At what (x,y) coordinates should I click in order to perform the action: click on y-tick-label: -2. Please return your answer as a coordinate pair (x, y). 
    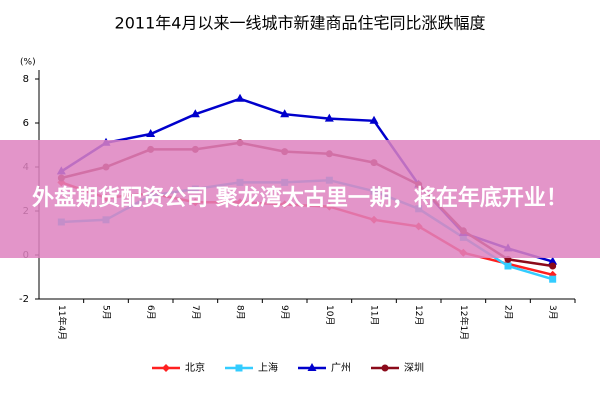
    Looking at the image, I should click on (24, 299).